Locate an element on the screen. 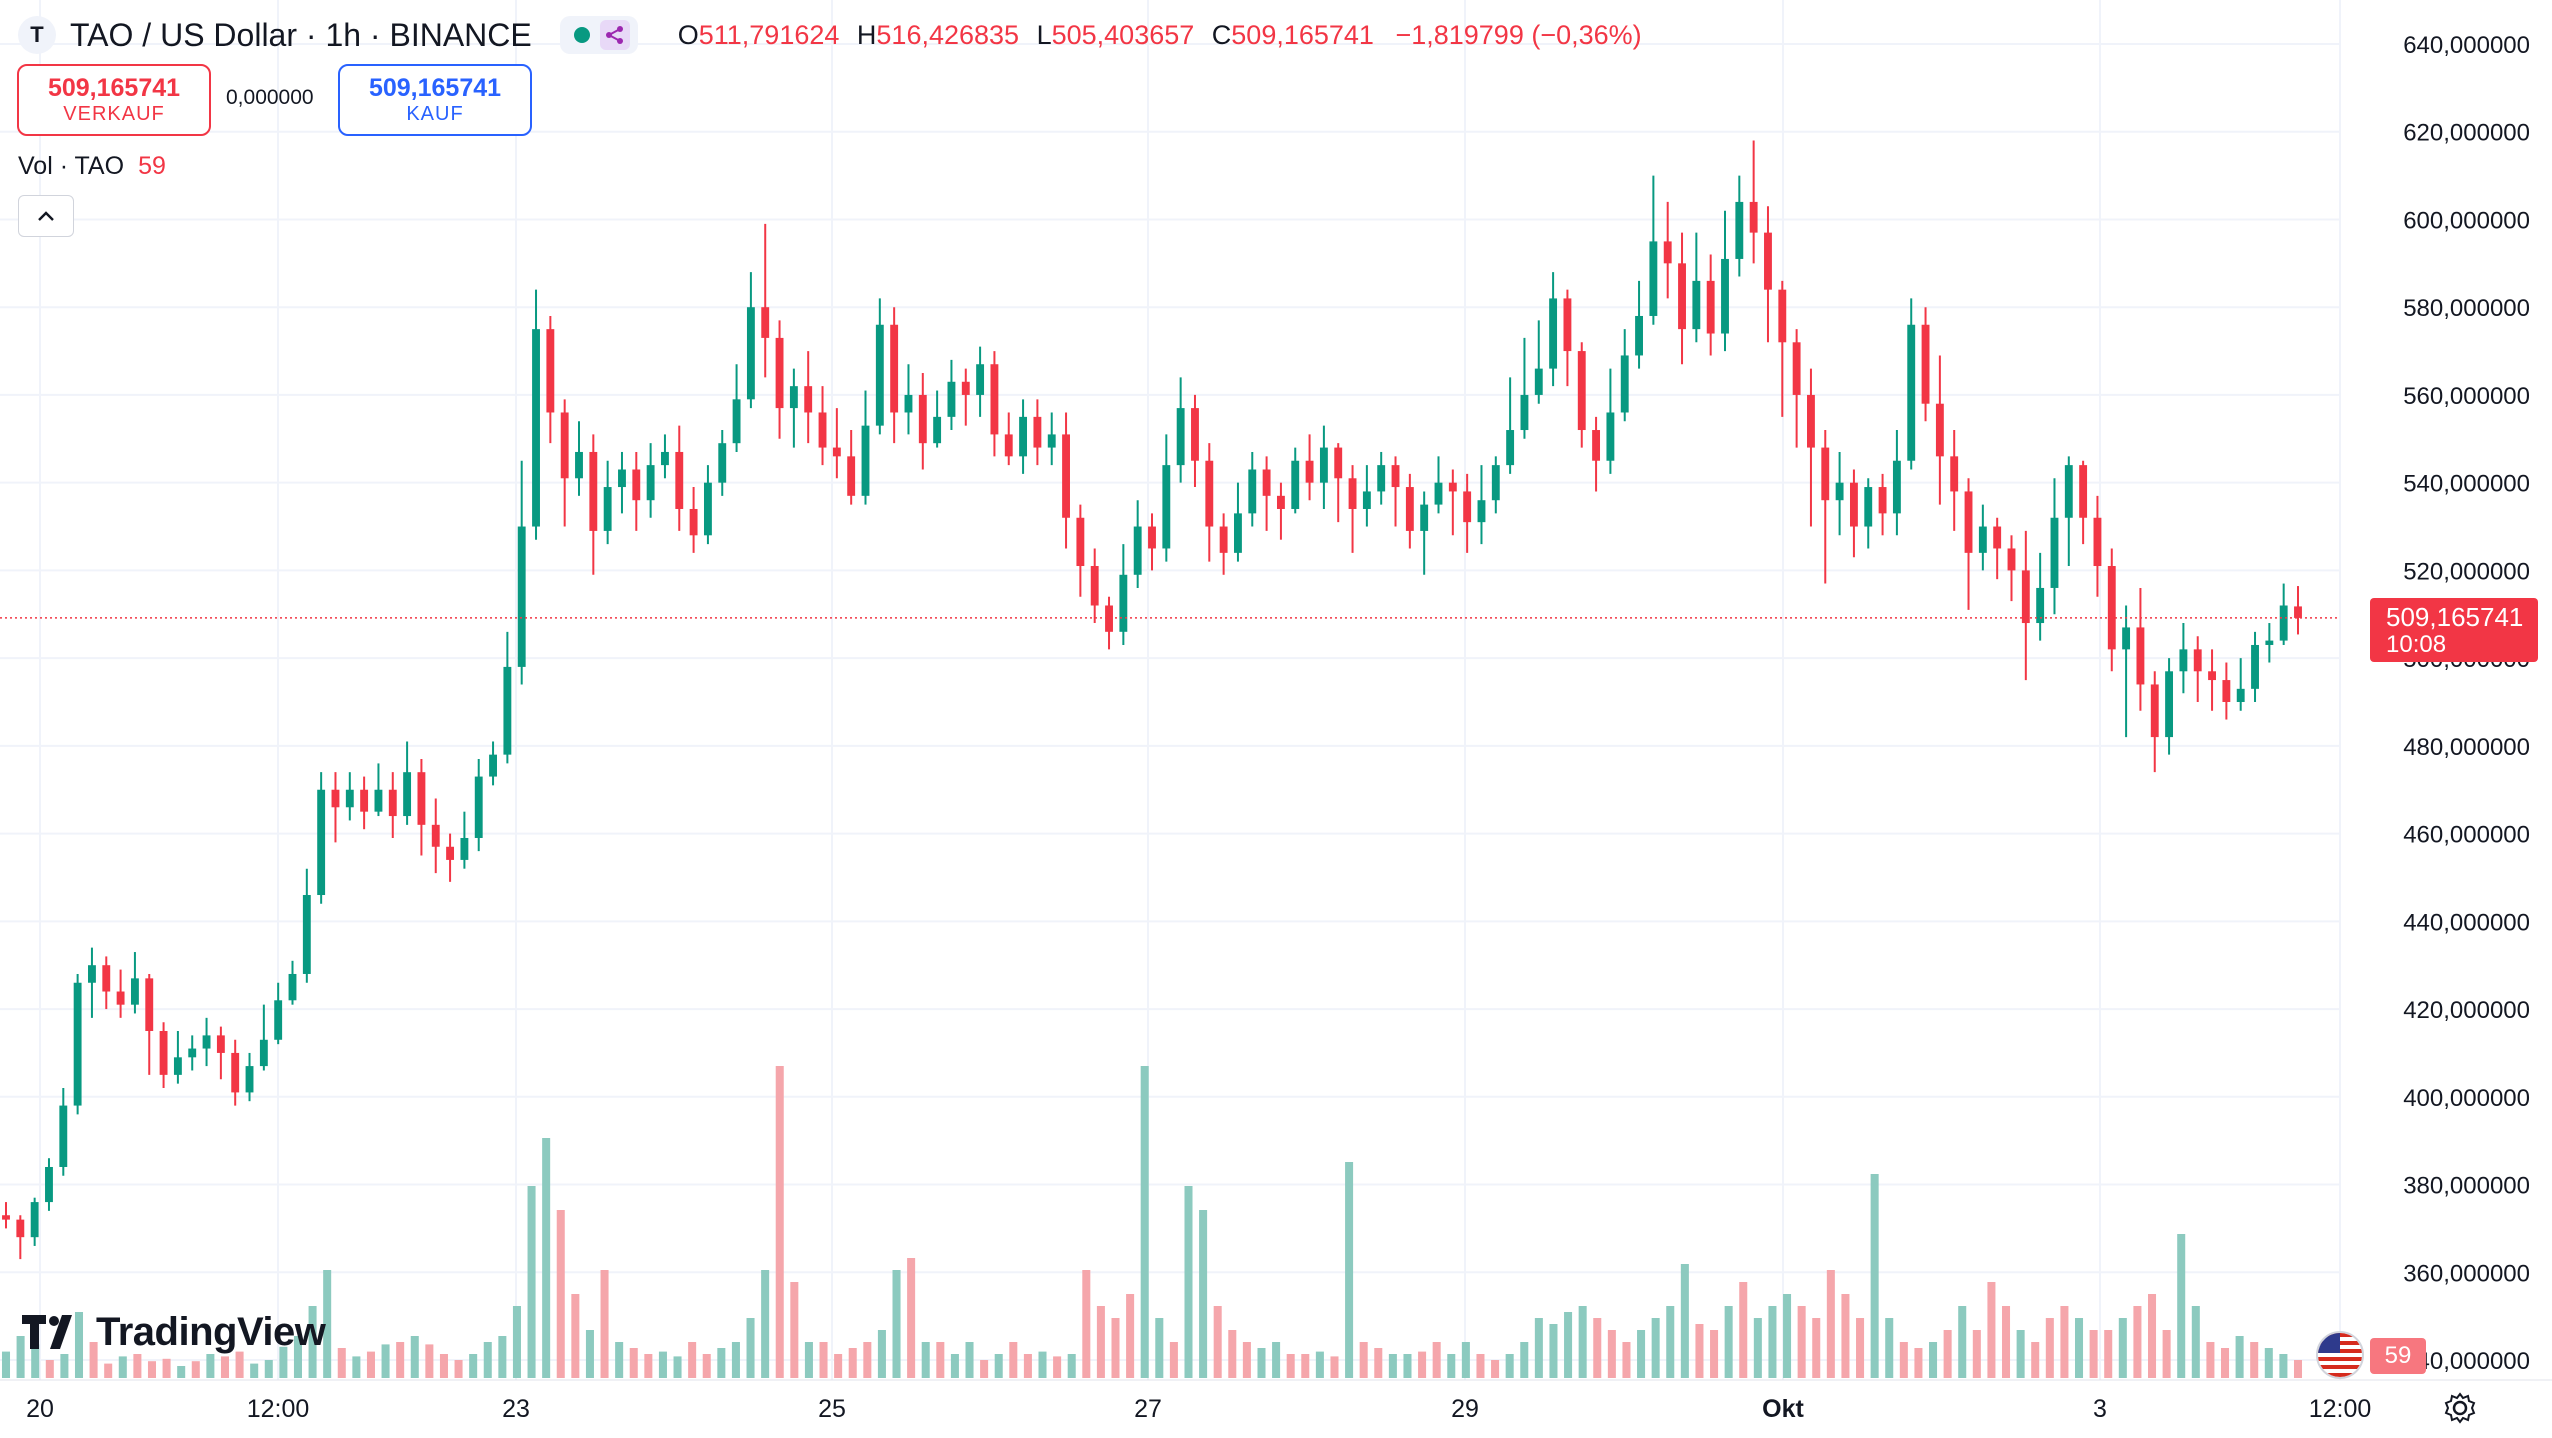  buy-button: 509,165741 KAUF is located at coordinates (435, 100).